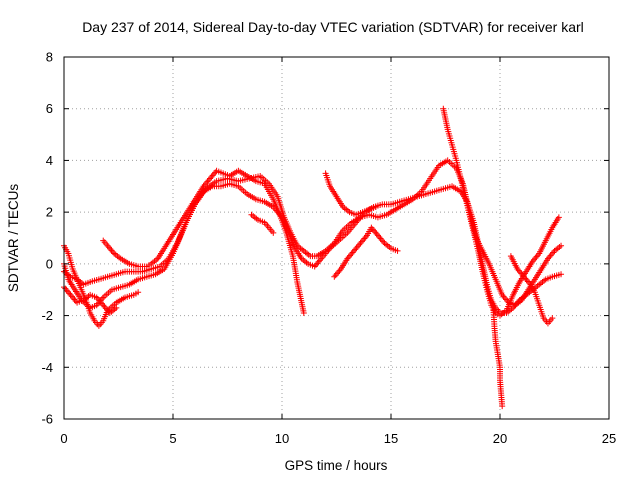  What do you see at coordinates (282, 438) in the screenshot?
I see `x-tick-label: 10` at bounding box center [282, 438].